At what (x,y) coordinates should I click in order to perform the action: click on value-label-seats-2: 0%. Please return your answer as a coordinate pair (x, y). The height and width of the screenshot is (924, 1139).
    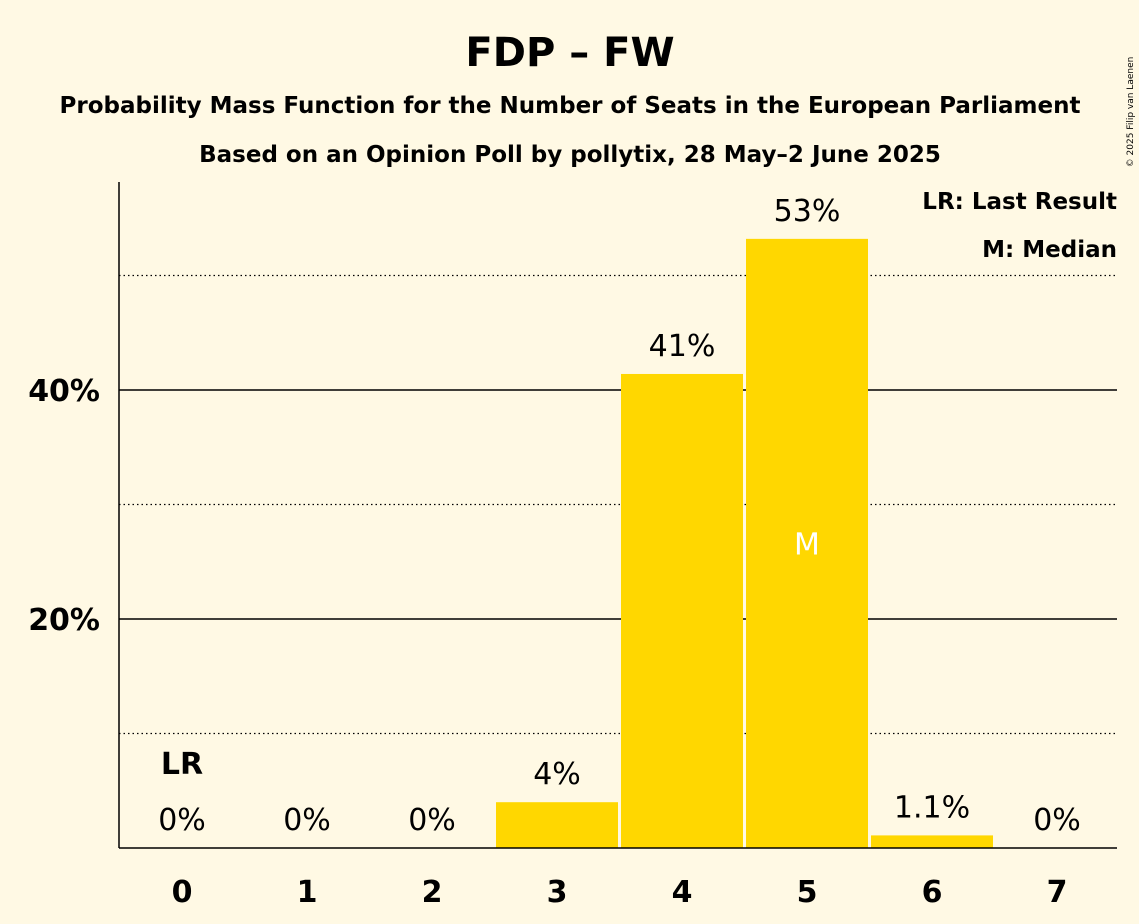
    Looking at the image, I should click on (432, 820).